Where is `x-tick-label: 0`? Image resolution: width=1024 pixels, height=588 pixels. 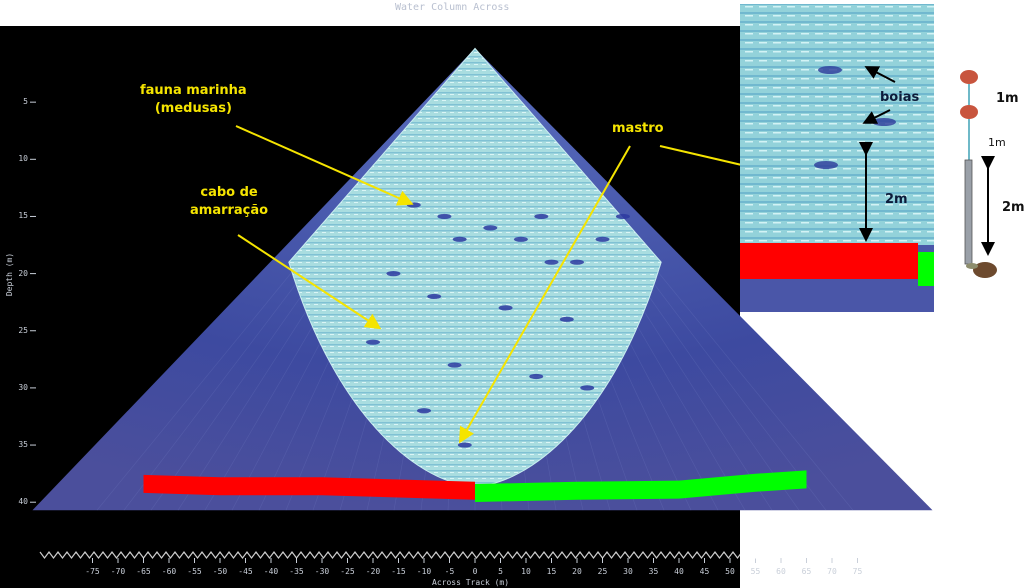 x-tick-label: 0 is located at coordinates (475, 571).